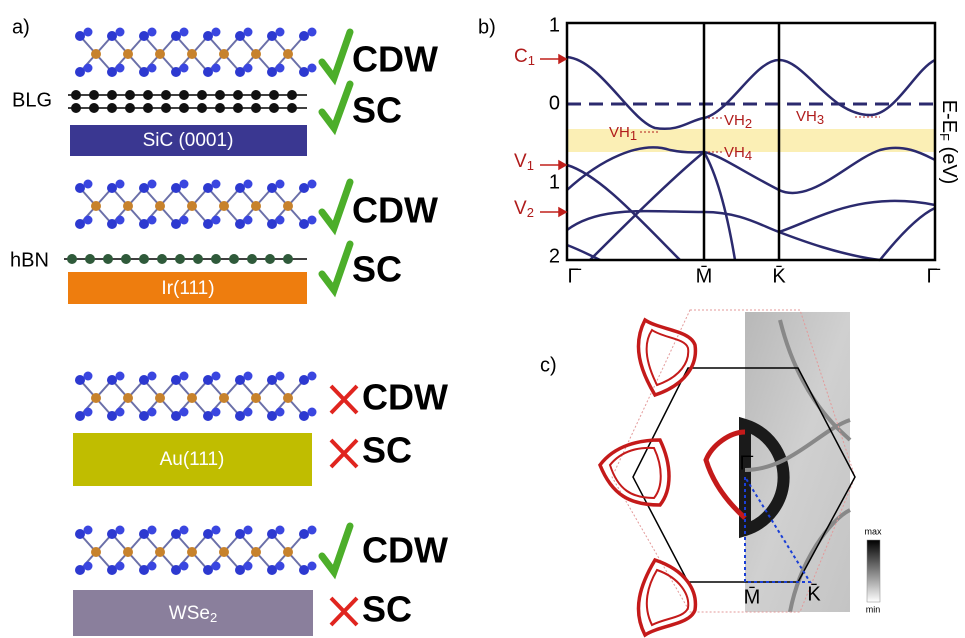 This screenshot has width=965, height=638. I want to click on vh-label: VH1, so click(623, 133).